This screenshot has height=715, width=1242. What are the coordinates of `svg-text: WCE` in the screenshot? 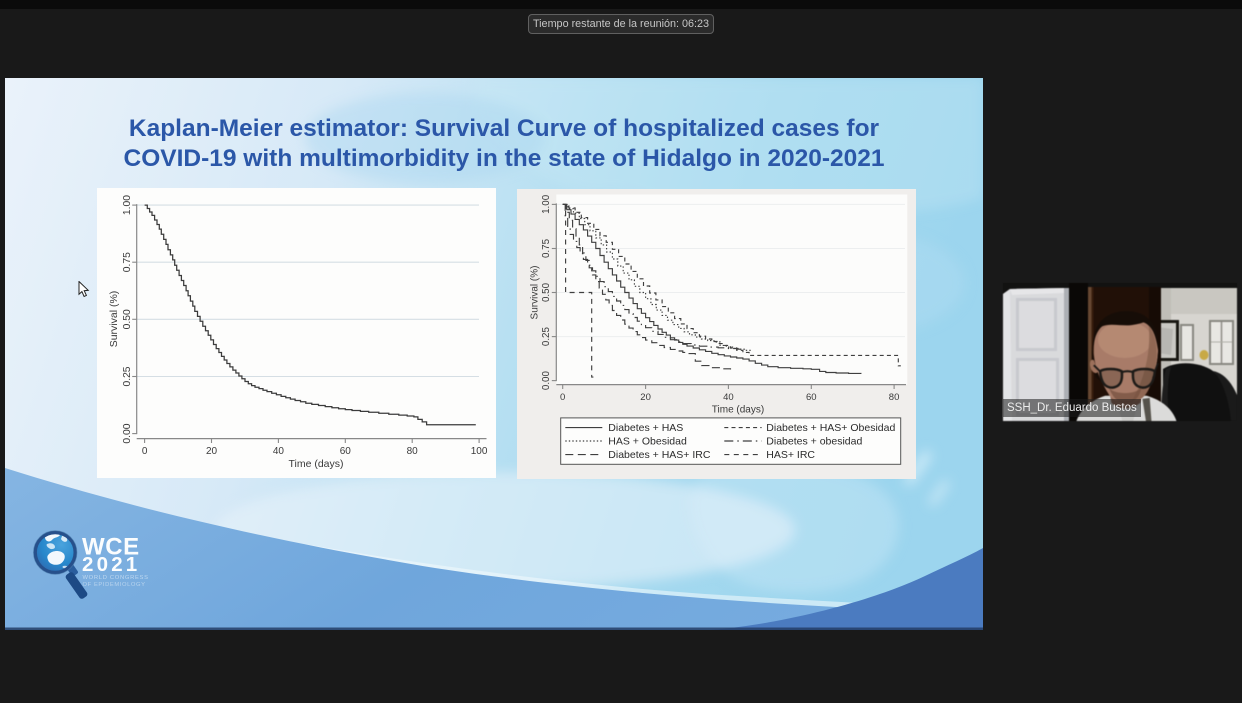 It's located at (111, 547).